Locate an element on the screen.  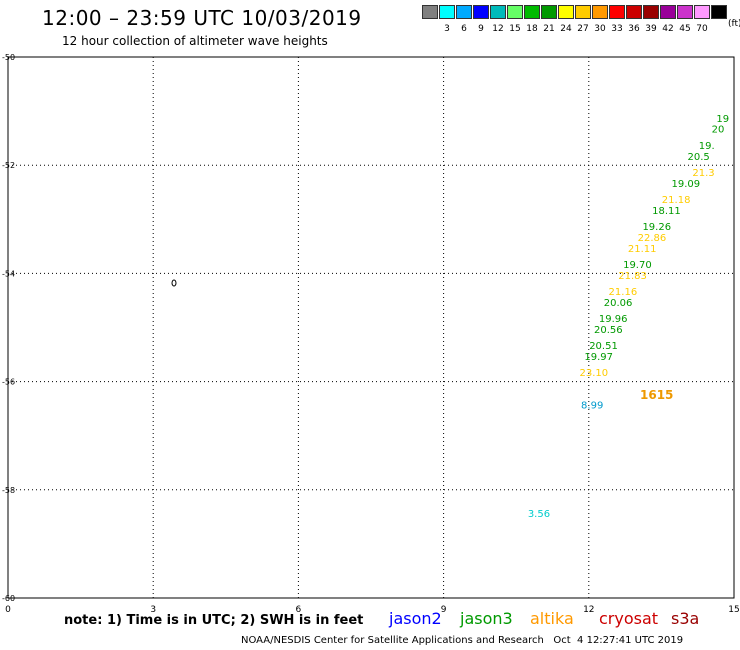
wave-height-point: 20.56 is located at coordinates (608, 330).